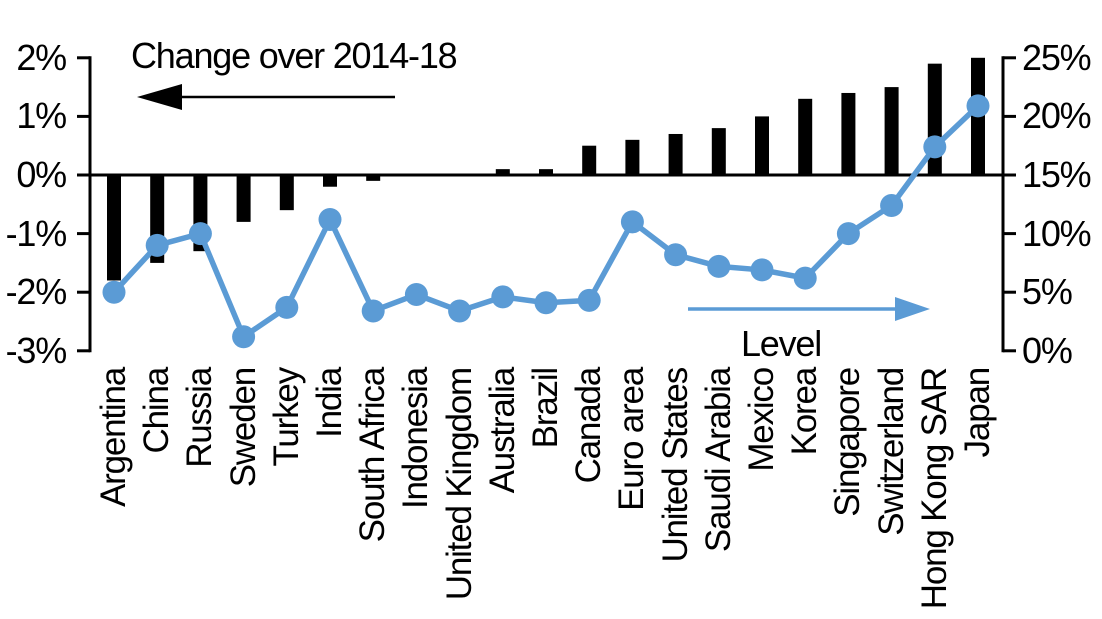 The height and width of the screenshot is (619, 1102). What do you see at coordinates (891, 452) in the screenshot?
I see `category-label-Switzerland: Switzerland` at bounding box center [891, 452].